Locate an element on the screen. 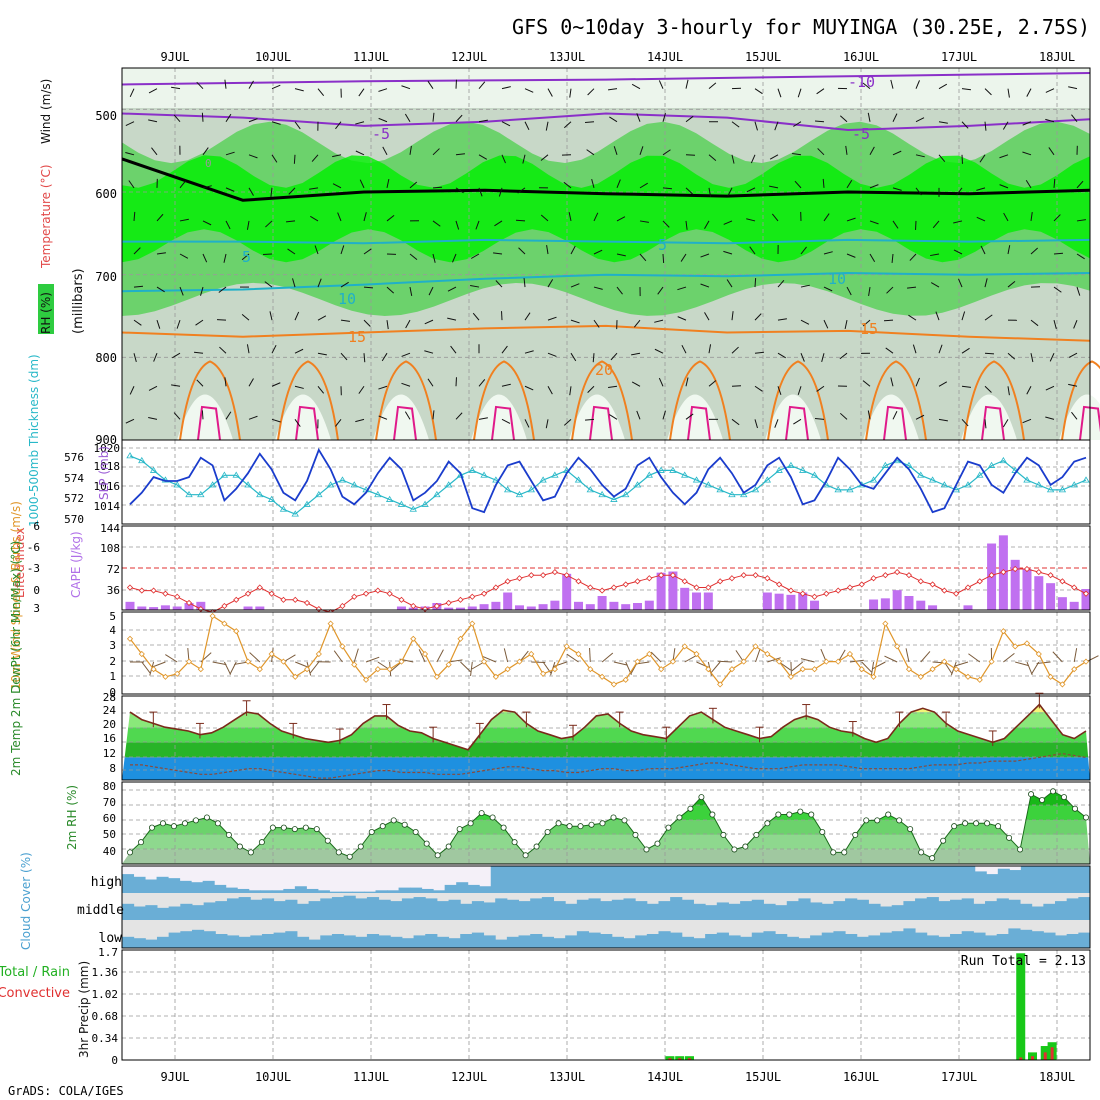 The image size is (1100, 1100). rh2m-frame is located at coordinates (606, 823).